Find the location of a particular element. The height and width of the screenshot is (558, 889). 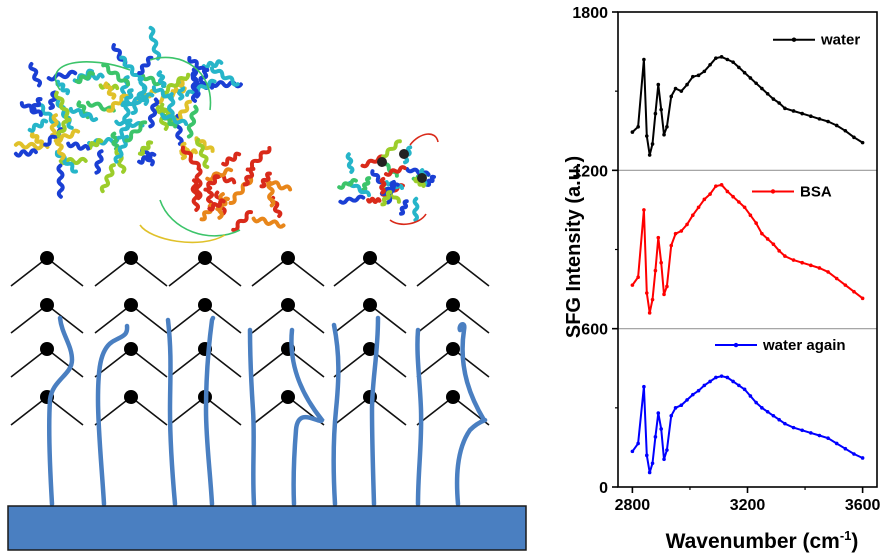

legend-item-1: BSA is located at coordinates (792, 191).